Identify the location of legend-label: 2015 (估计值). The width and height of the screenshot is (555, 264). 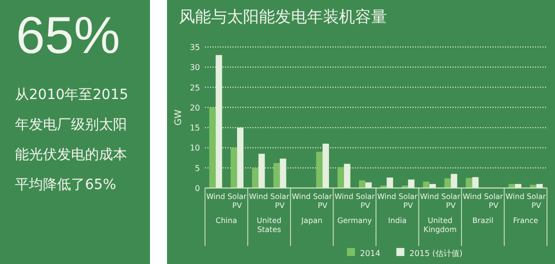
(436, 253).